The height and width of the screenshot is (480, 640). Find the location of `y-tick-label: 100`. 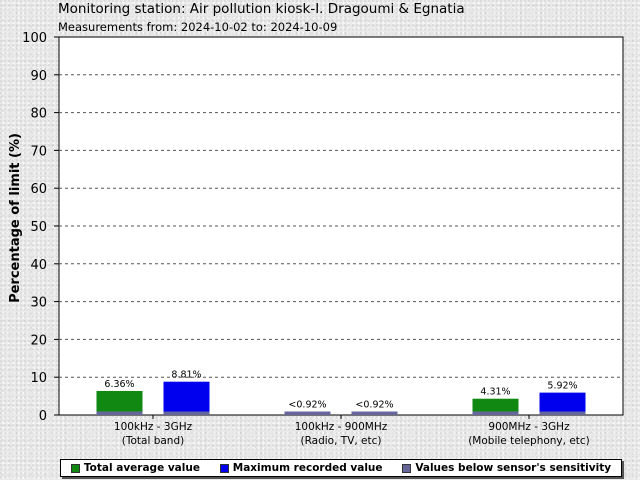

y-tick-label: 100 is located at coordinates (34, 38).